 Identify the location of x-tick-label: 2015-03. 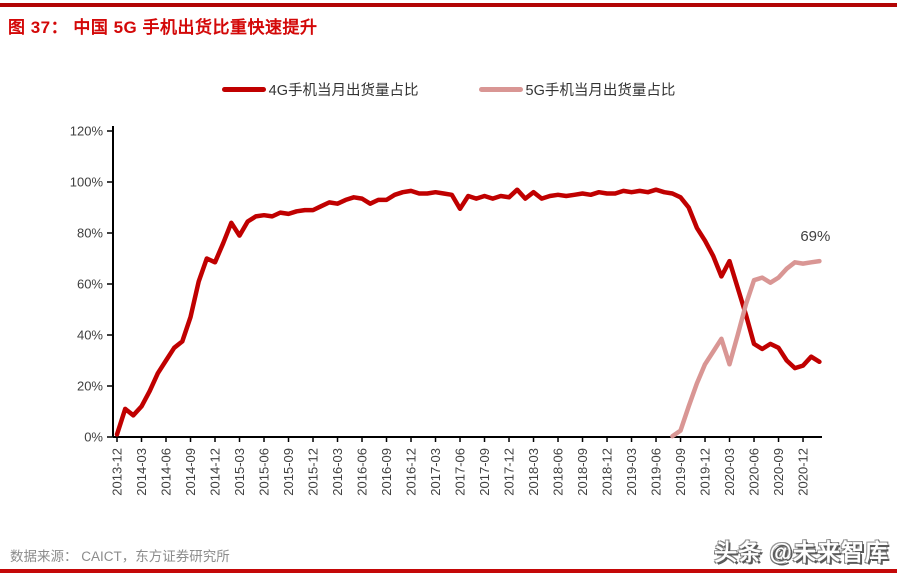
(239, 472).